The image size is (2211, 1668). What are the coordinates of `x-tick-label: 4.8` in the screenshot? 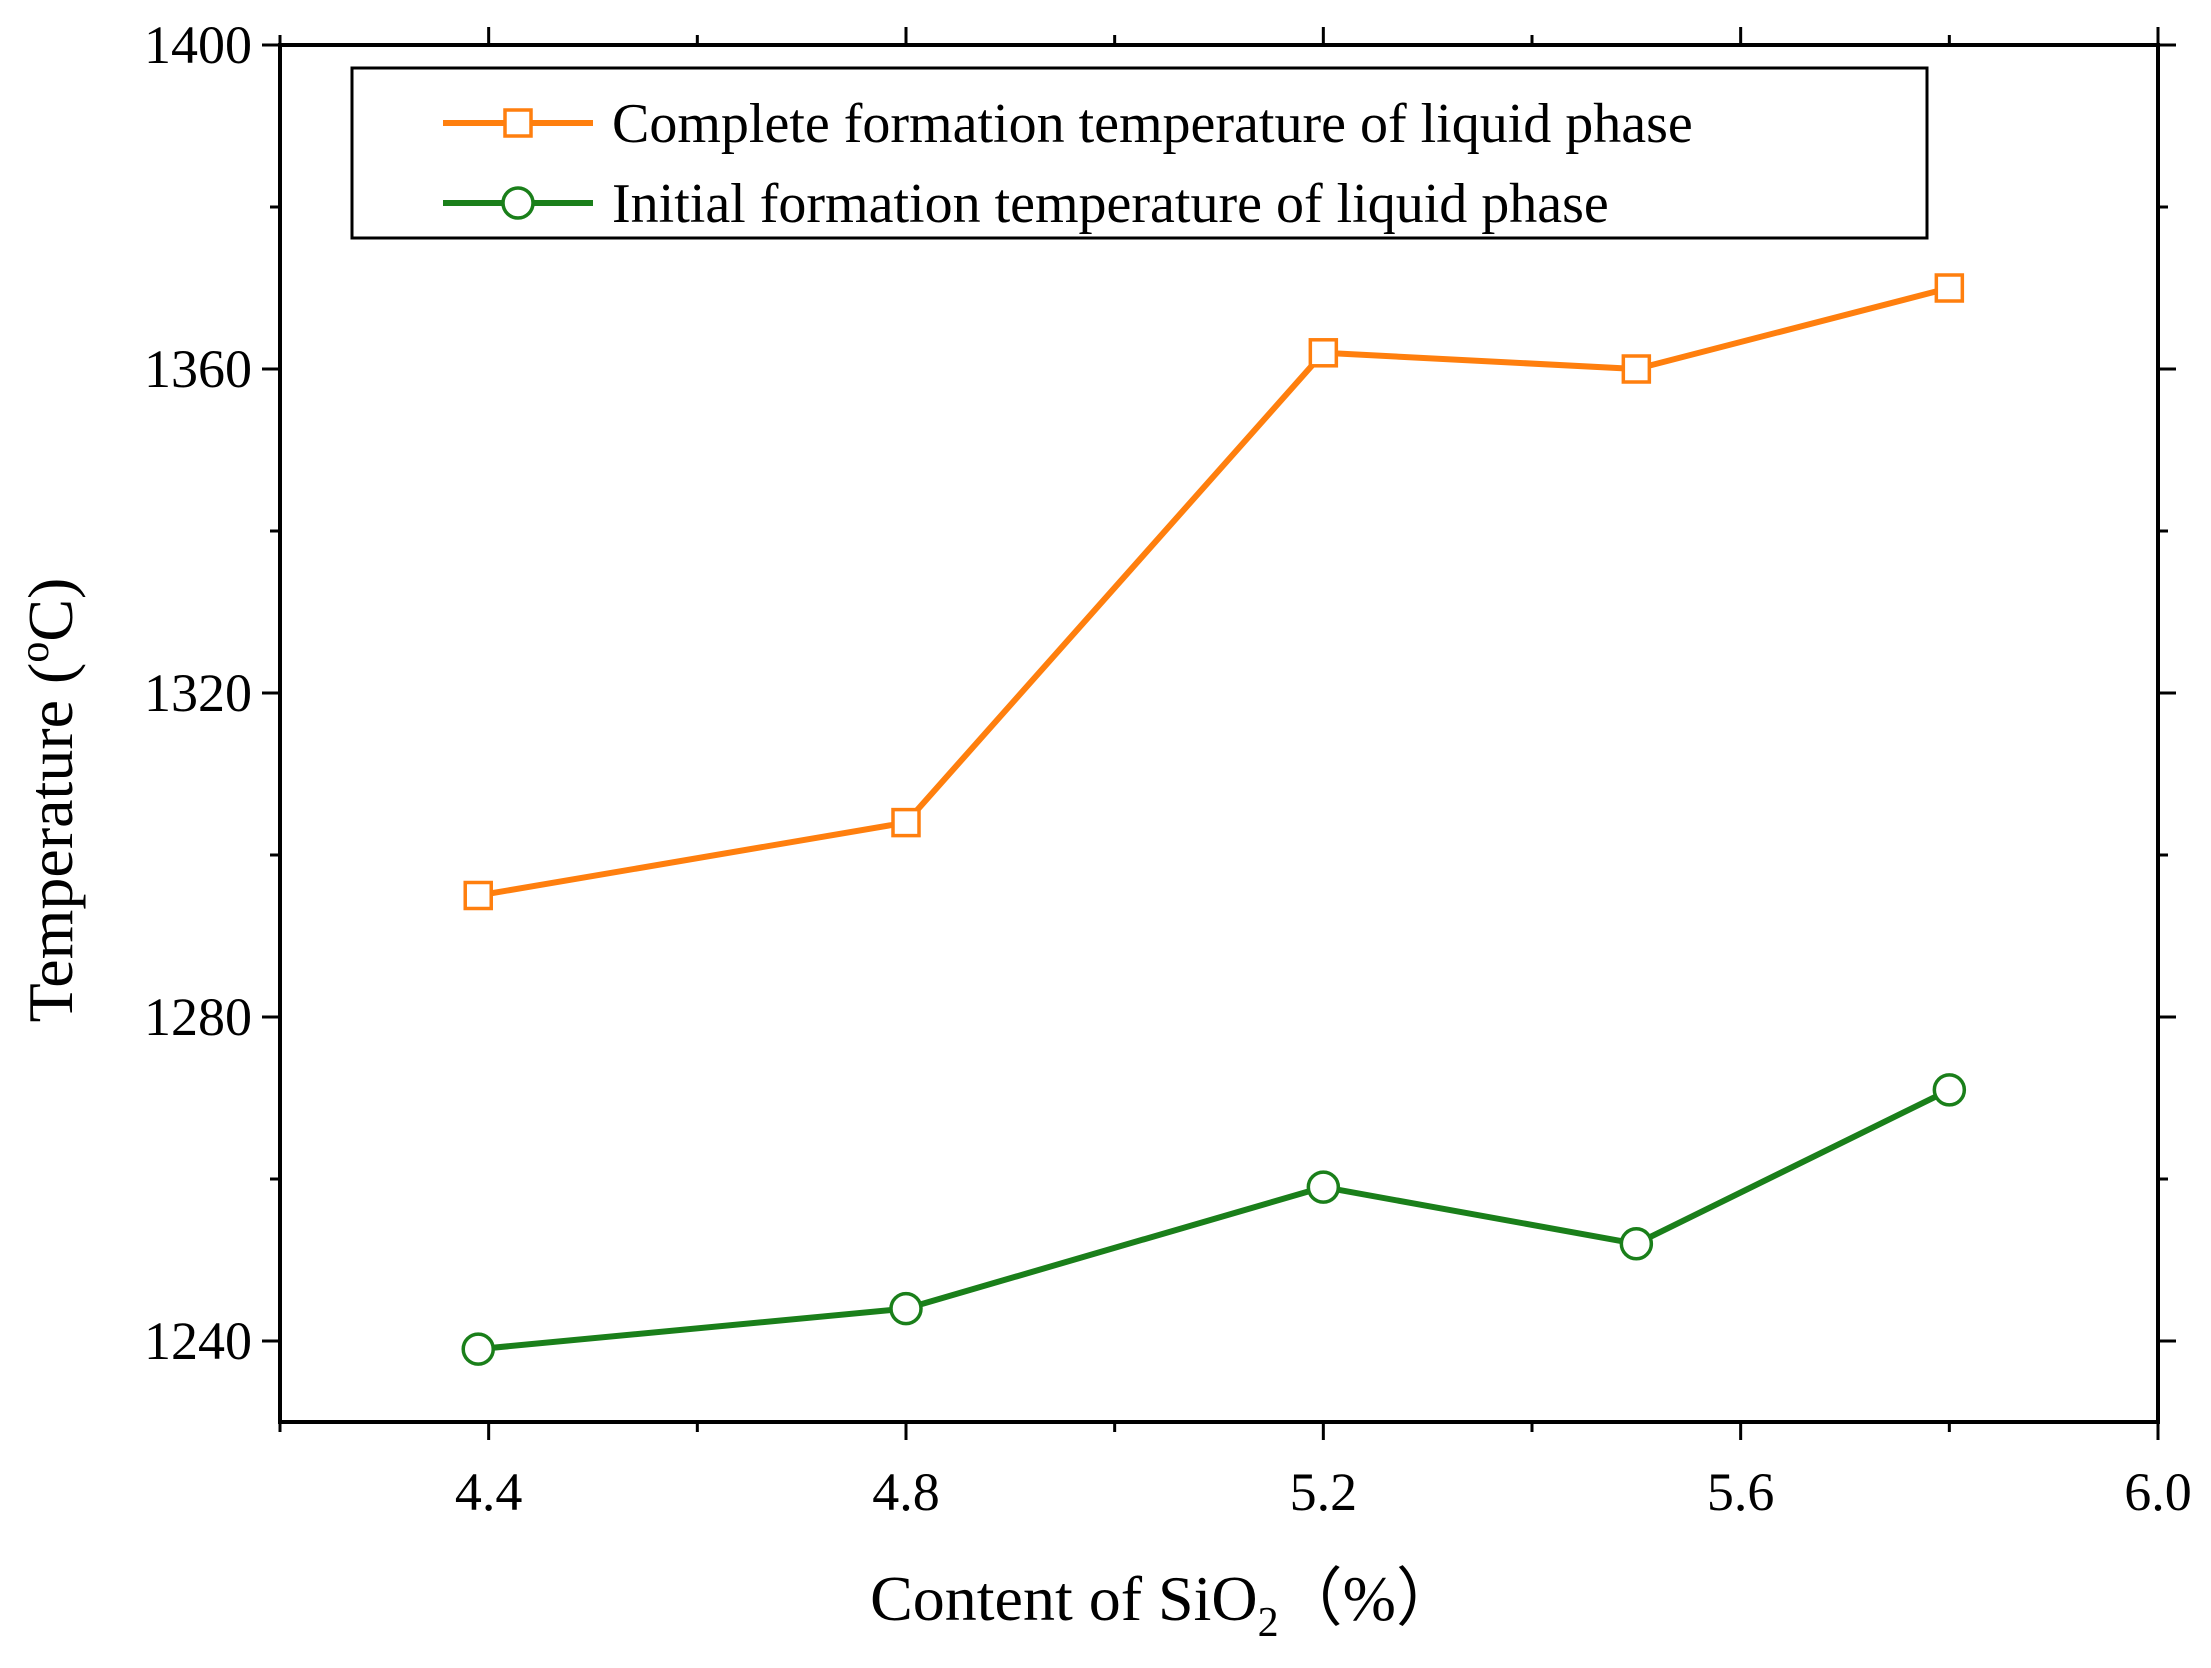 It's located at (906, 1492).